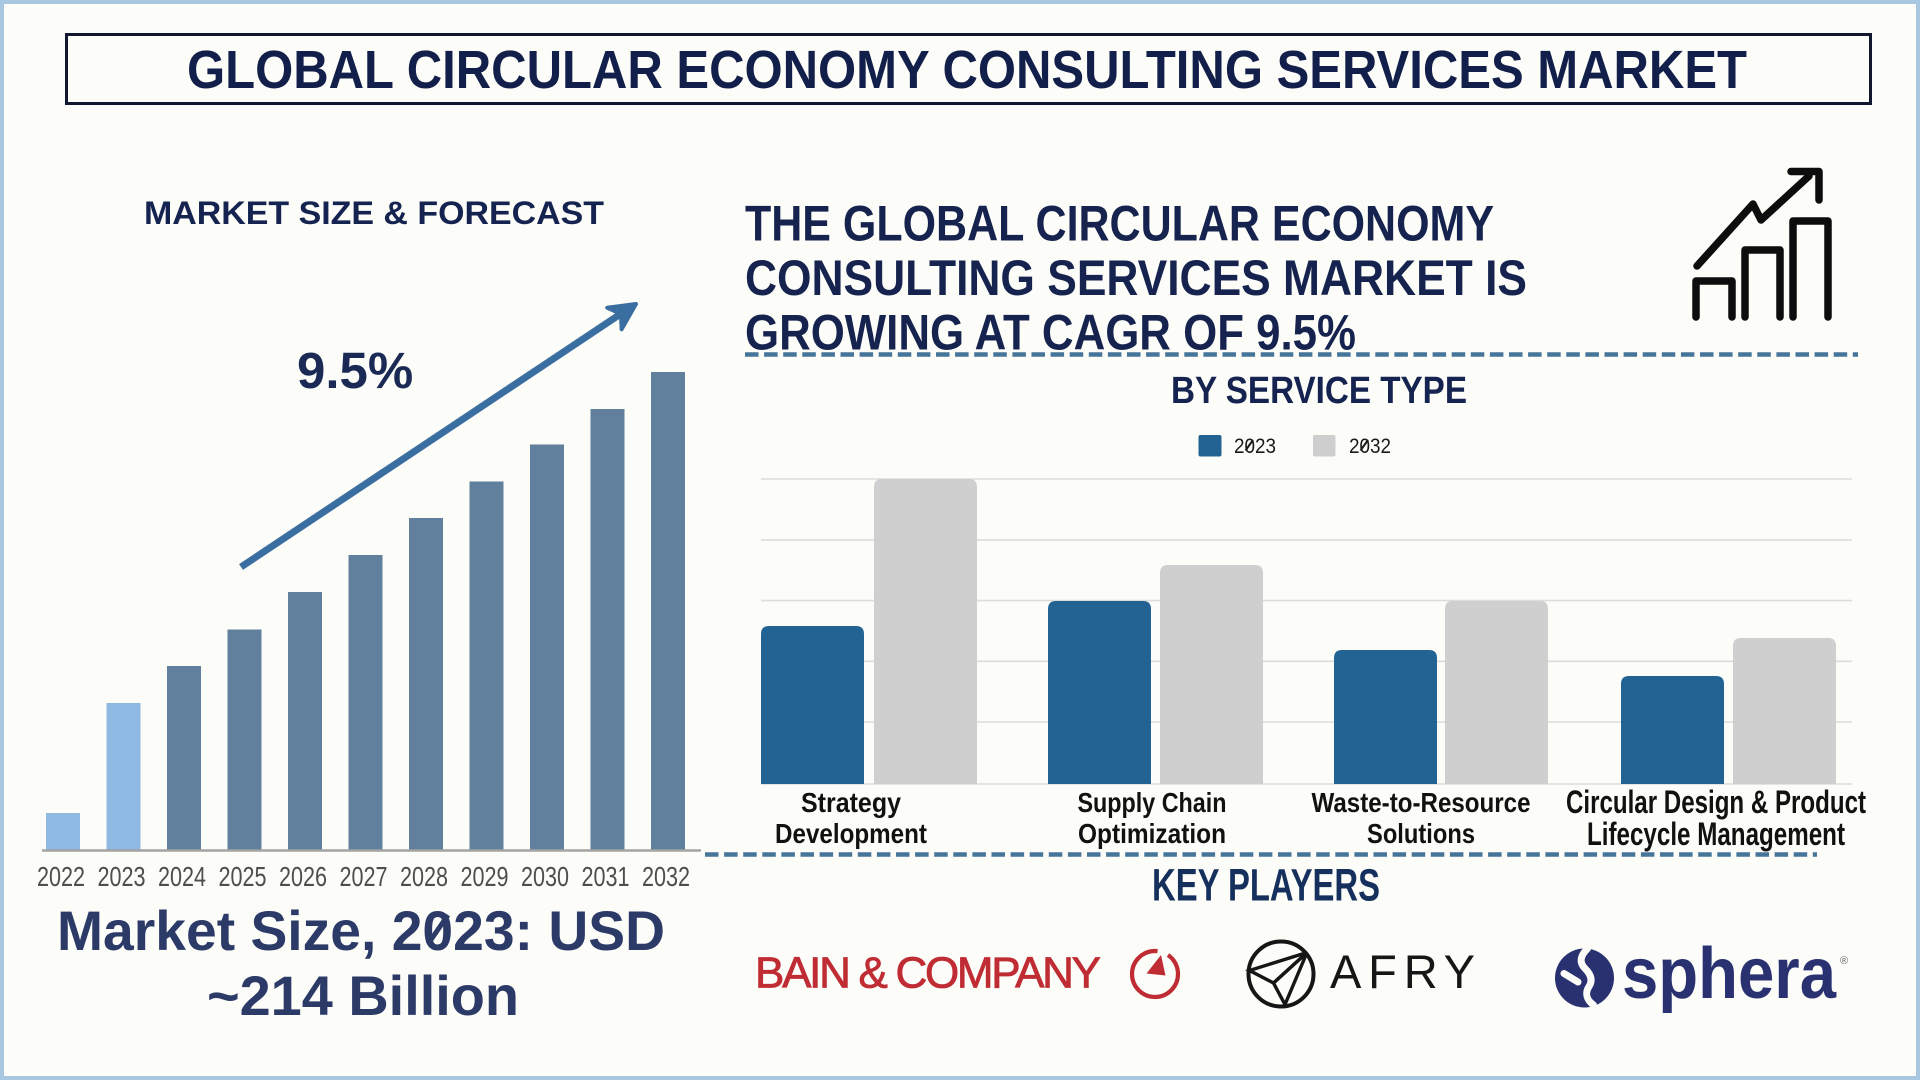 Image resolution: width=1920 pixels, height=1084 pixels. I want to click on svg-text: 2027, so click(364, 876).